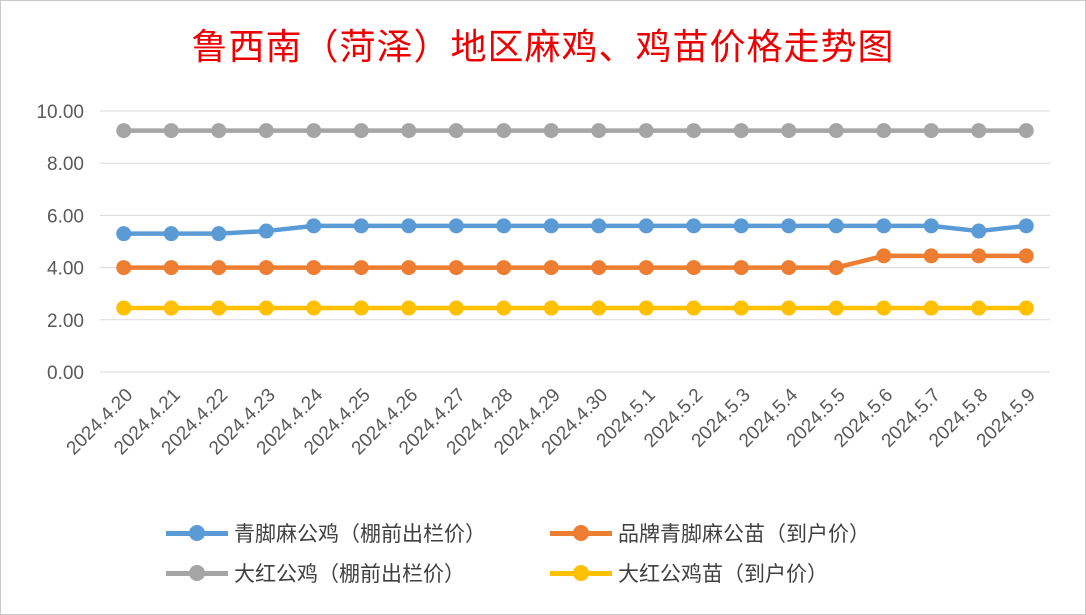  I want to click on legend-label: 大红公鸡（棚前出栏价）, so click(349, 574).